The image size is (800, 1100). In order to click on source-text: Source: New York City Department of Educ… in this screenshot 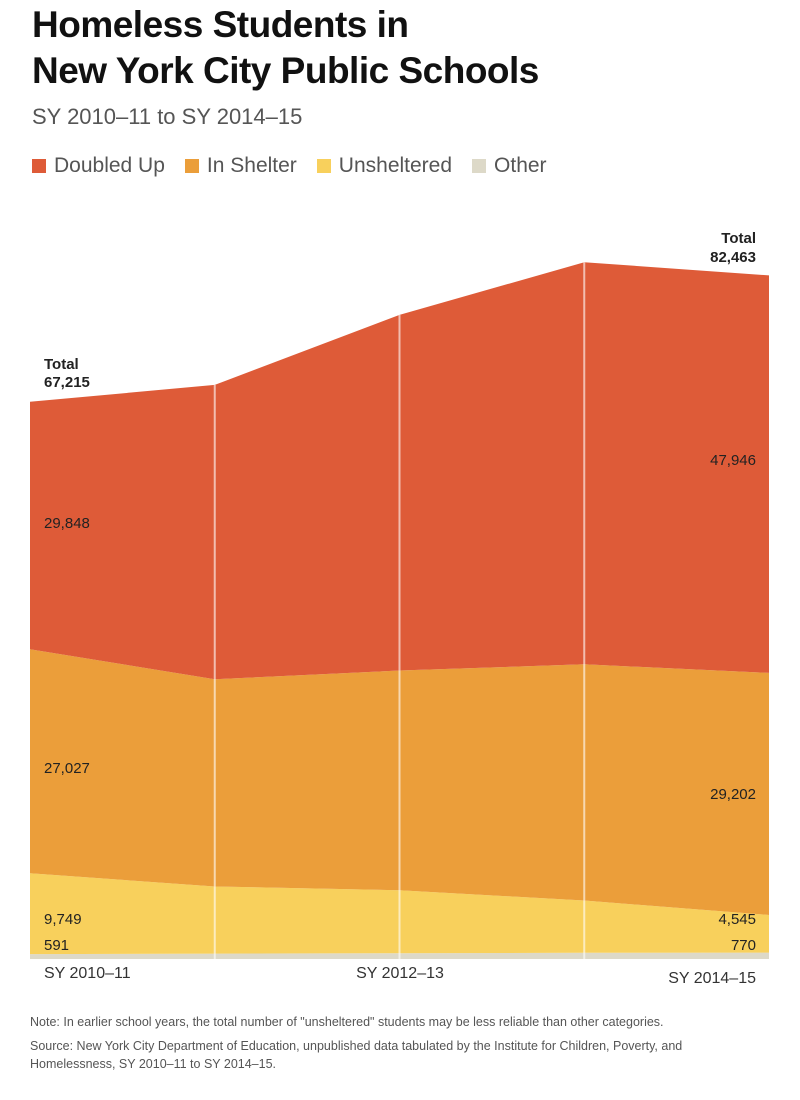, I will do `click(356, 1055)`.